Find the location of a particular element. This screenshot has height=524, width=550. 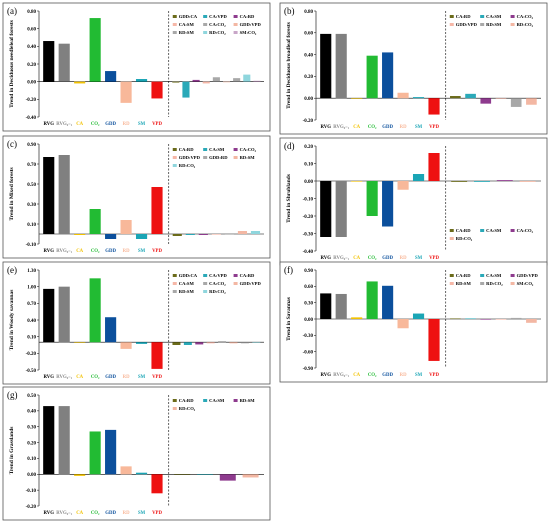

legend-label: CA:VPD is located at coordinates (218, 16).